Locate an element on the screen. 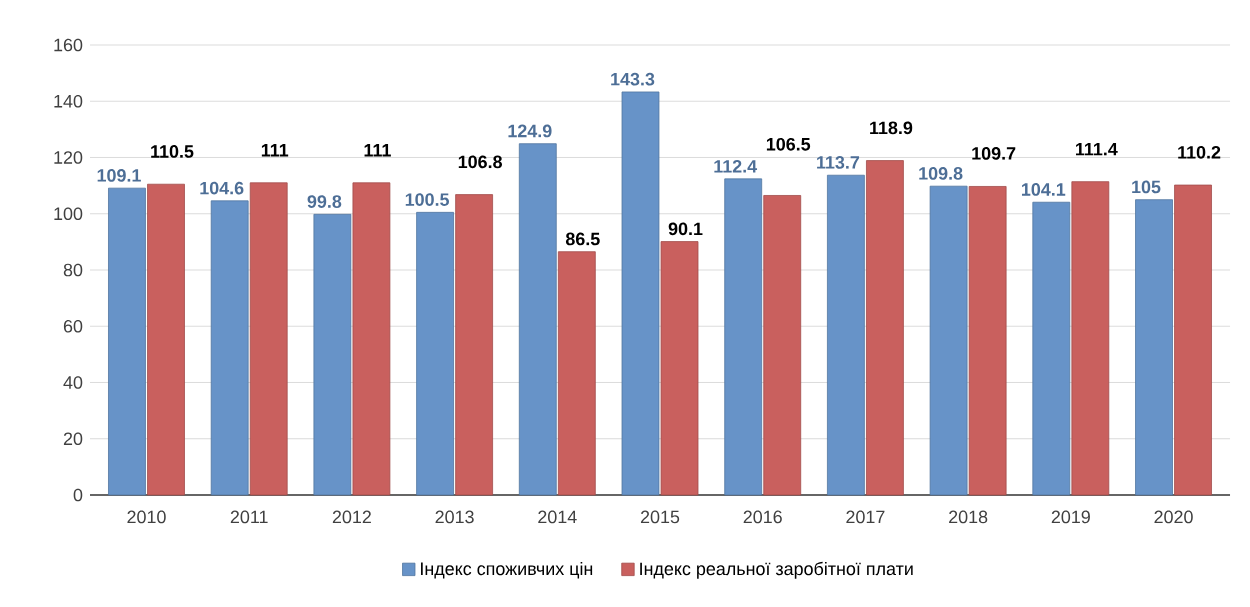 Image resolution: width=1250 pixels, height=607 pixels. data-label: 110.2 is located at coordinates (1199, 152).